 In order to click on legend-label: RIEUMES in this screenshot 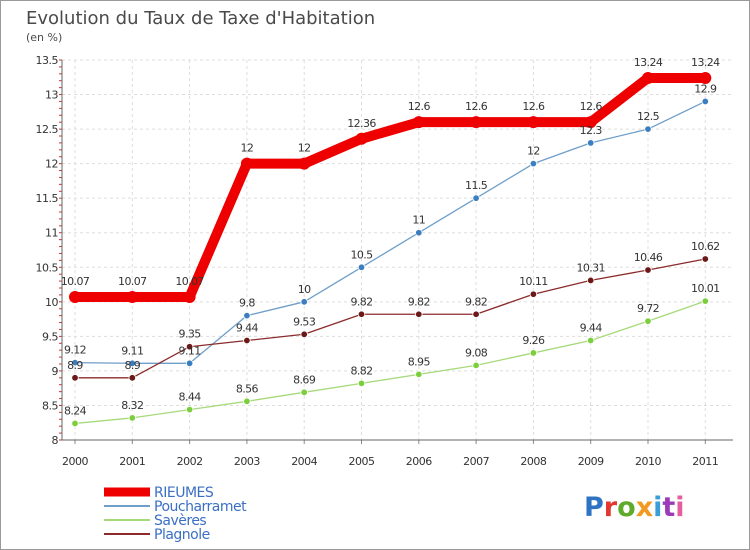, I will do `click(184, 493)`.